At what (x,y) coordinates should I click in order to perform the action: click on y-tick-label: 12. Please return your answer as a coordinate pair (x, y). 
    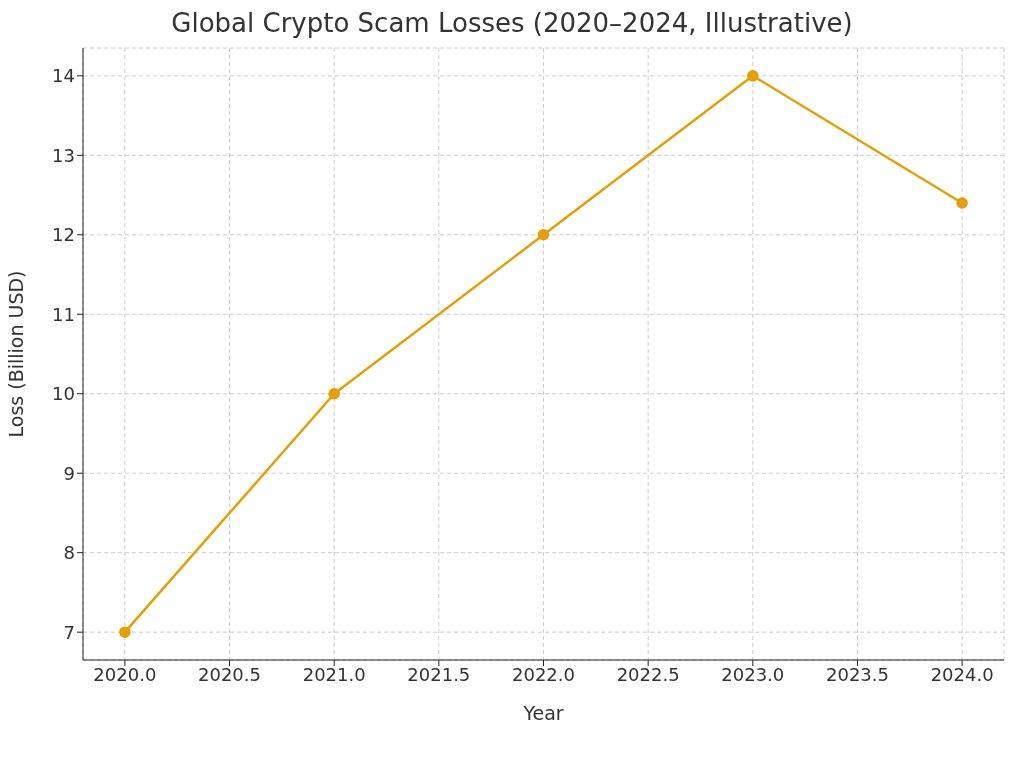
    Looking at the image, I should click on (63, 235).